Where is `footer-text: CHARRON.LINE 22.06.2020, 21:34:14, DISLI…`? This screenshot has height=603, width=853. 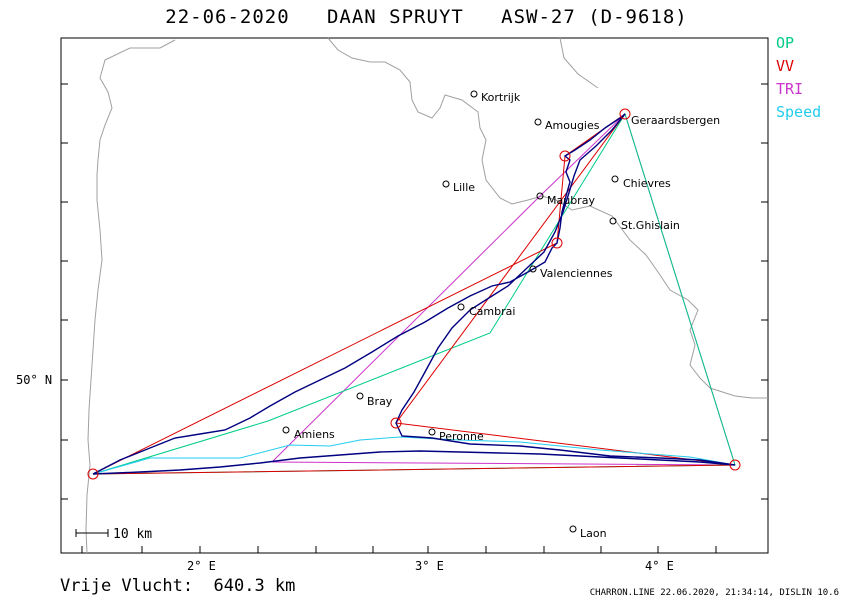
footer-text: CHARRON.LINE 22.06.2020, 21:34:14, DISLI… is located at coordinates (714, 593).